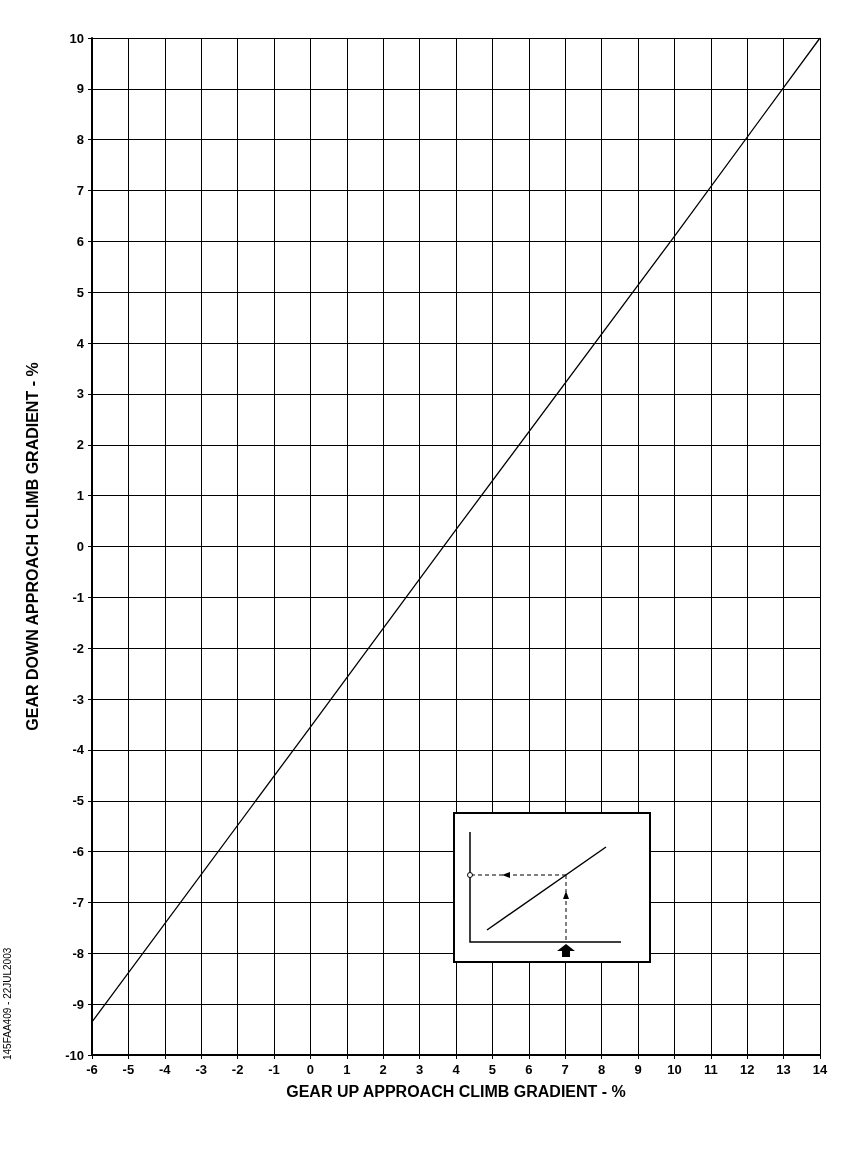 This screenshot has width=848, height=1154. What do you see at coordinates (419, 1069) in the screenshot?
I see `x-tick-label: 3` at bounding box center [419, 1069].